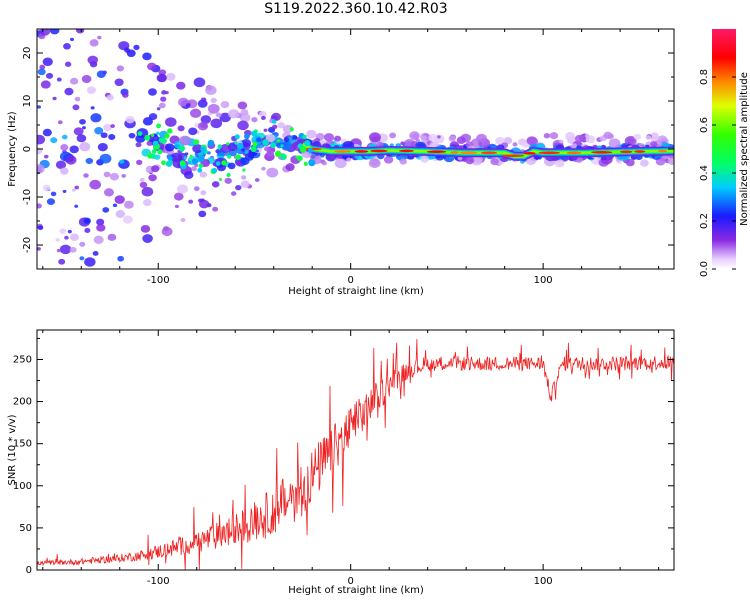 Image resolution: width=750 pixels, height=600 pixels. Describe the element at coordinates (704, 125) in the screenshot. I see `colorbar-tick-label: 0.6` at that location.